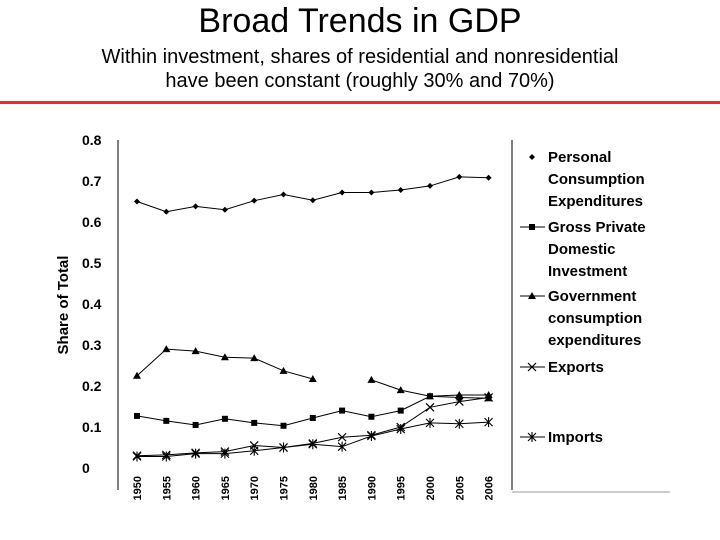 The width and height of the screenshot is (720, 540). I want to click on y-tick-label: 0.3, so click(92, 345).